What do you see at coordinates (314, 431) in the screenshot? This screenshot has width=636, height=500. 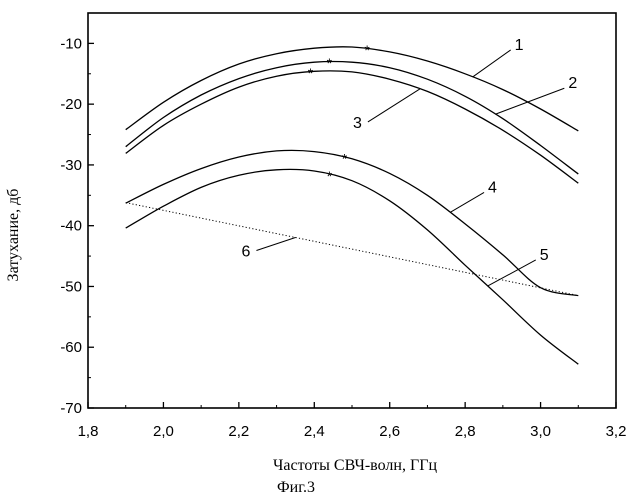 I see `x-tick-label: 2,4` at bounding box center [314, 431].